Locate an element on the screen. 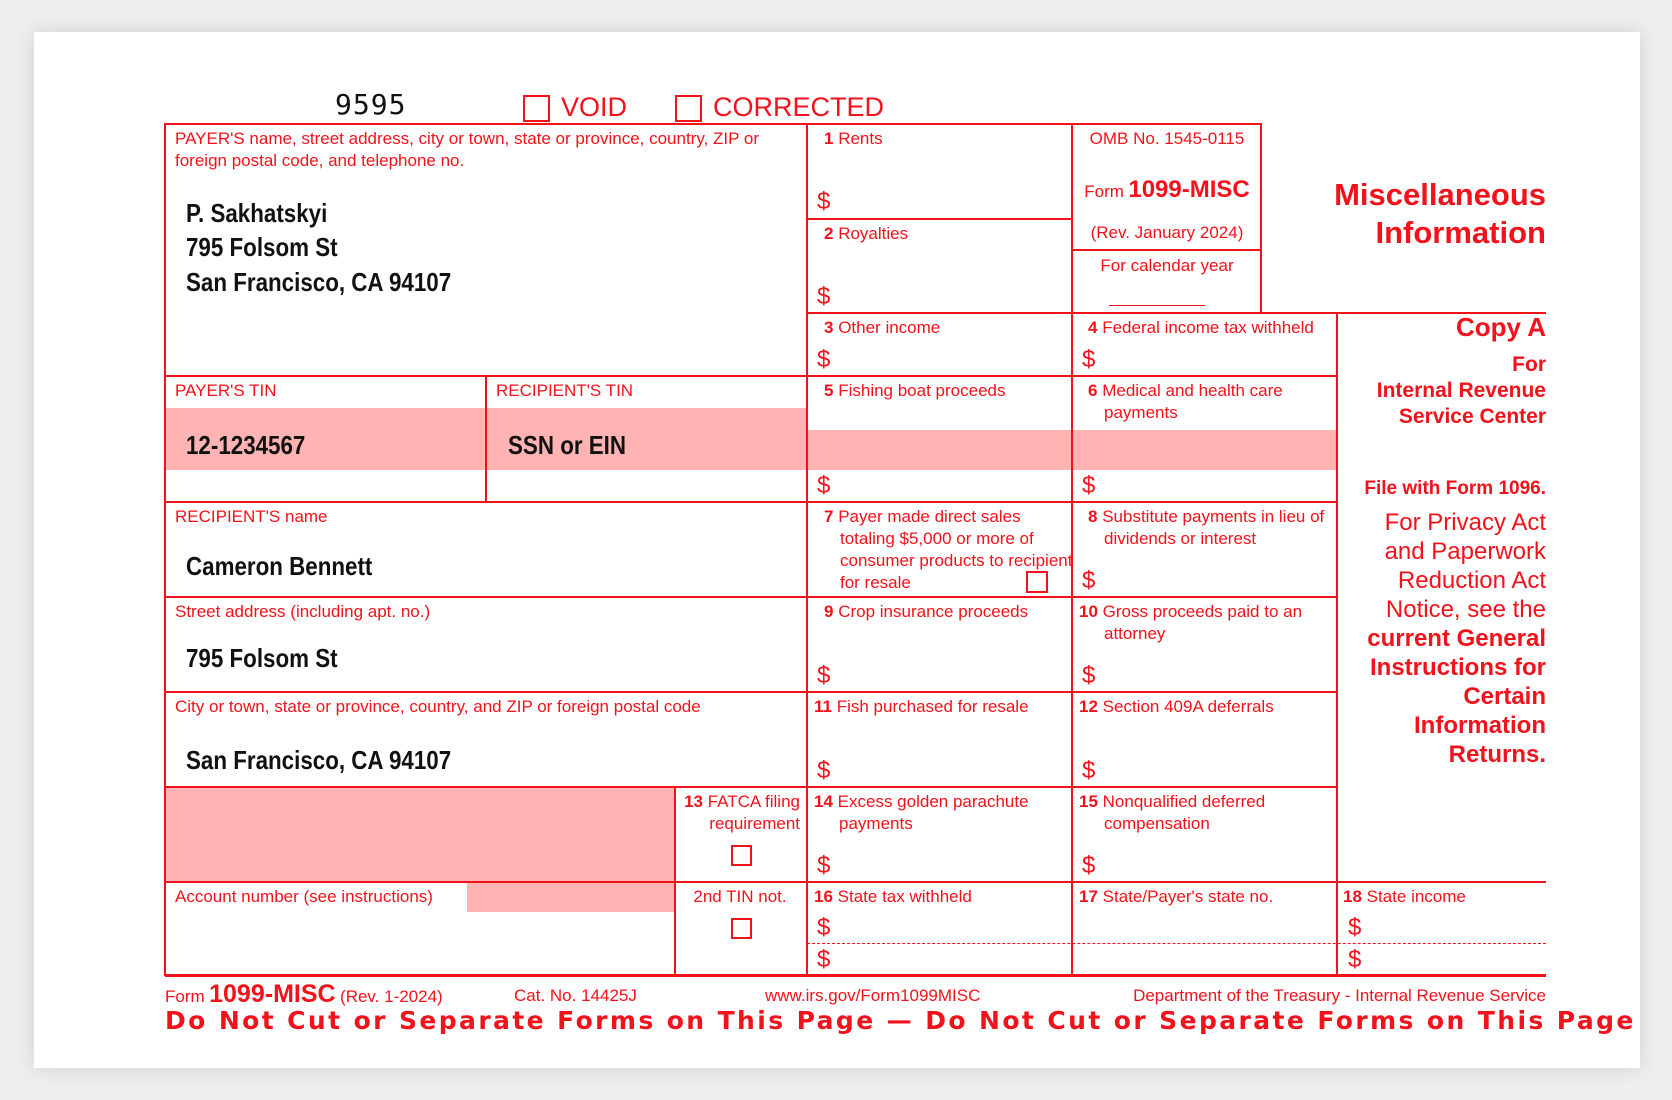  box12-label: 12 Section 409A deferrals is located at coordinates (1176, 706).